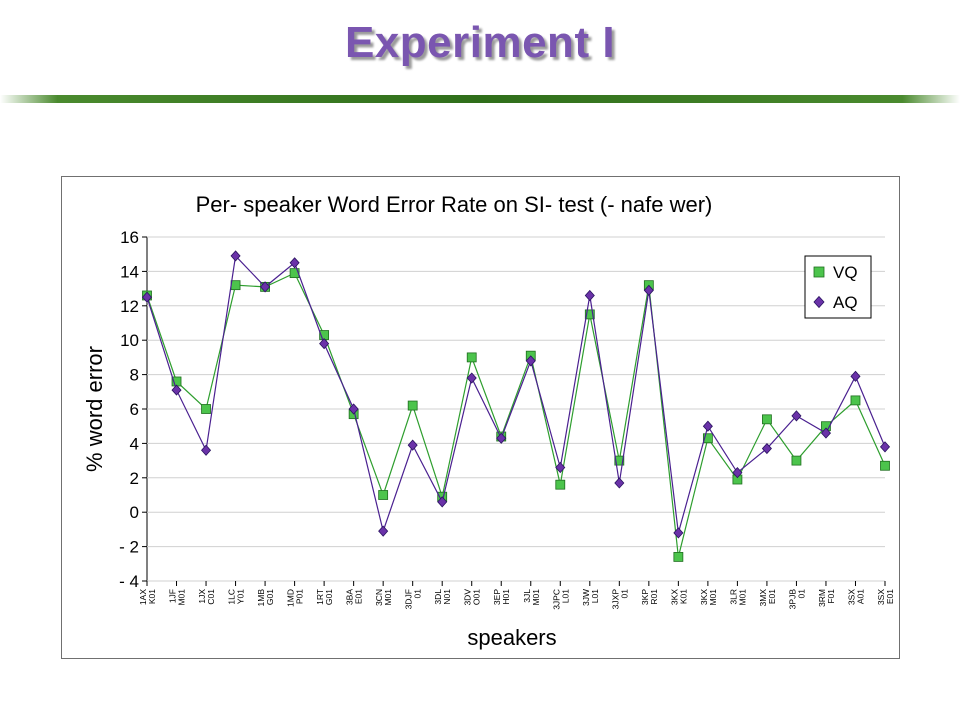  I want to click on y-tick-label: - 4, so click(129, 581).